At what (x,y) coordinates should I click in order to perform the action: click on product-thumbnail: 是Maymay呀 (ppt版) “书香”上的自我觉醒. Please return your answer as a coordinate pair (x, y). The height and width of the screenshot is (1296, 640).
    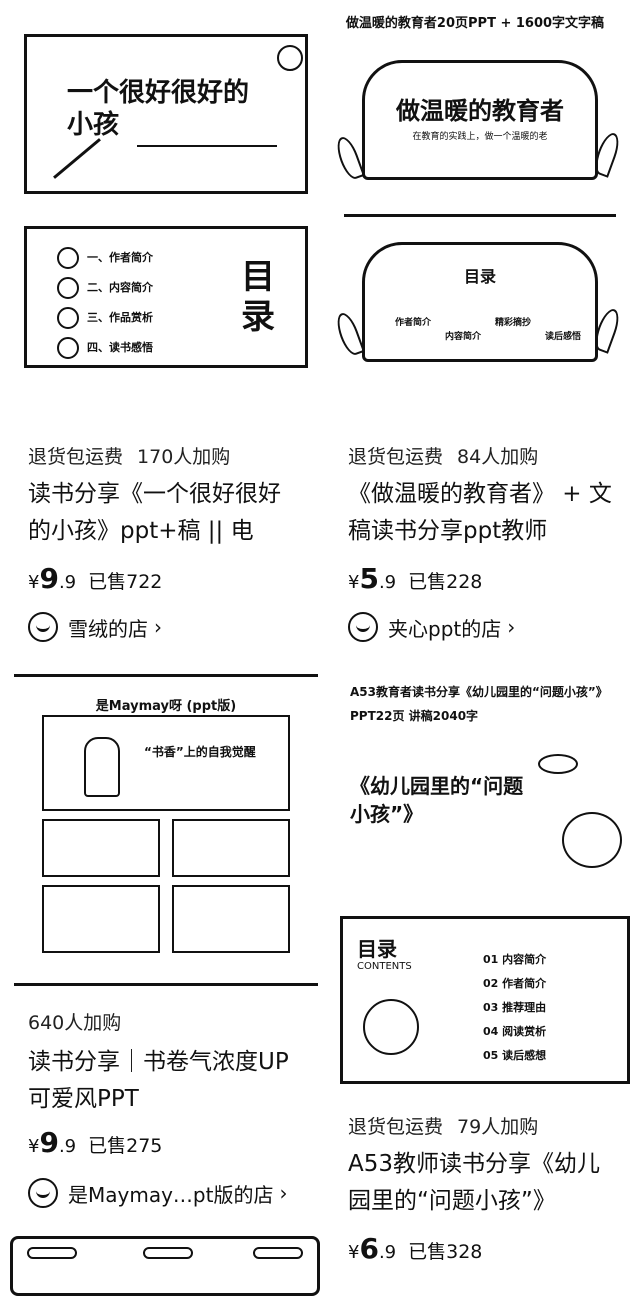
    Looking at the image, I should click on (166, 830).